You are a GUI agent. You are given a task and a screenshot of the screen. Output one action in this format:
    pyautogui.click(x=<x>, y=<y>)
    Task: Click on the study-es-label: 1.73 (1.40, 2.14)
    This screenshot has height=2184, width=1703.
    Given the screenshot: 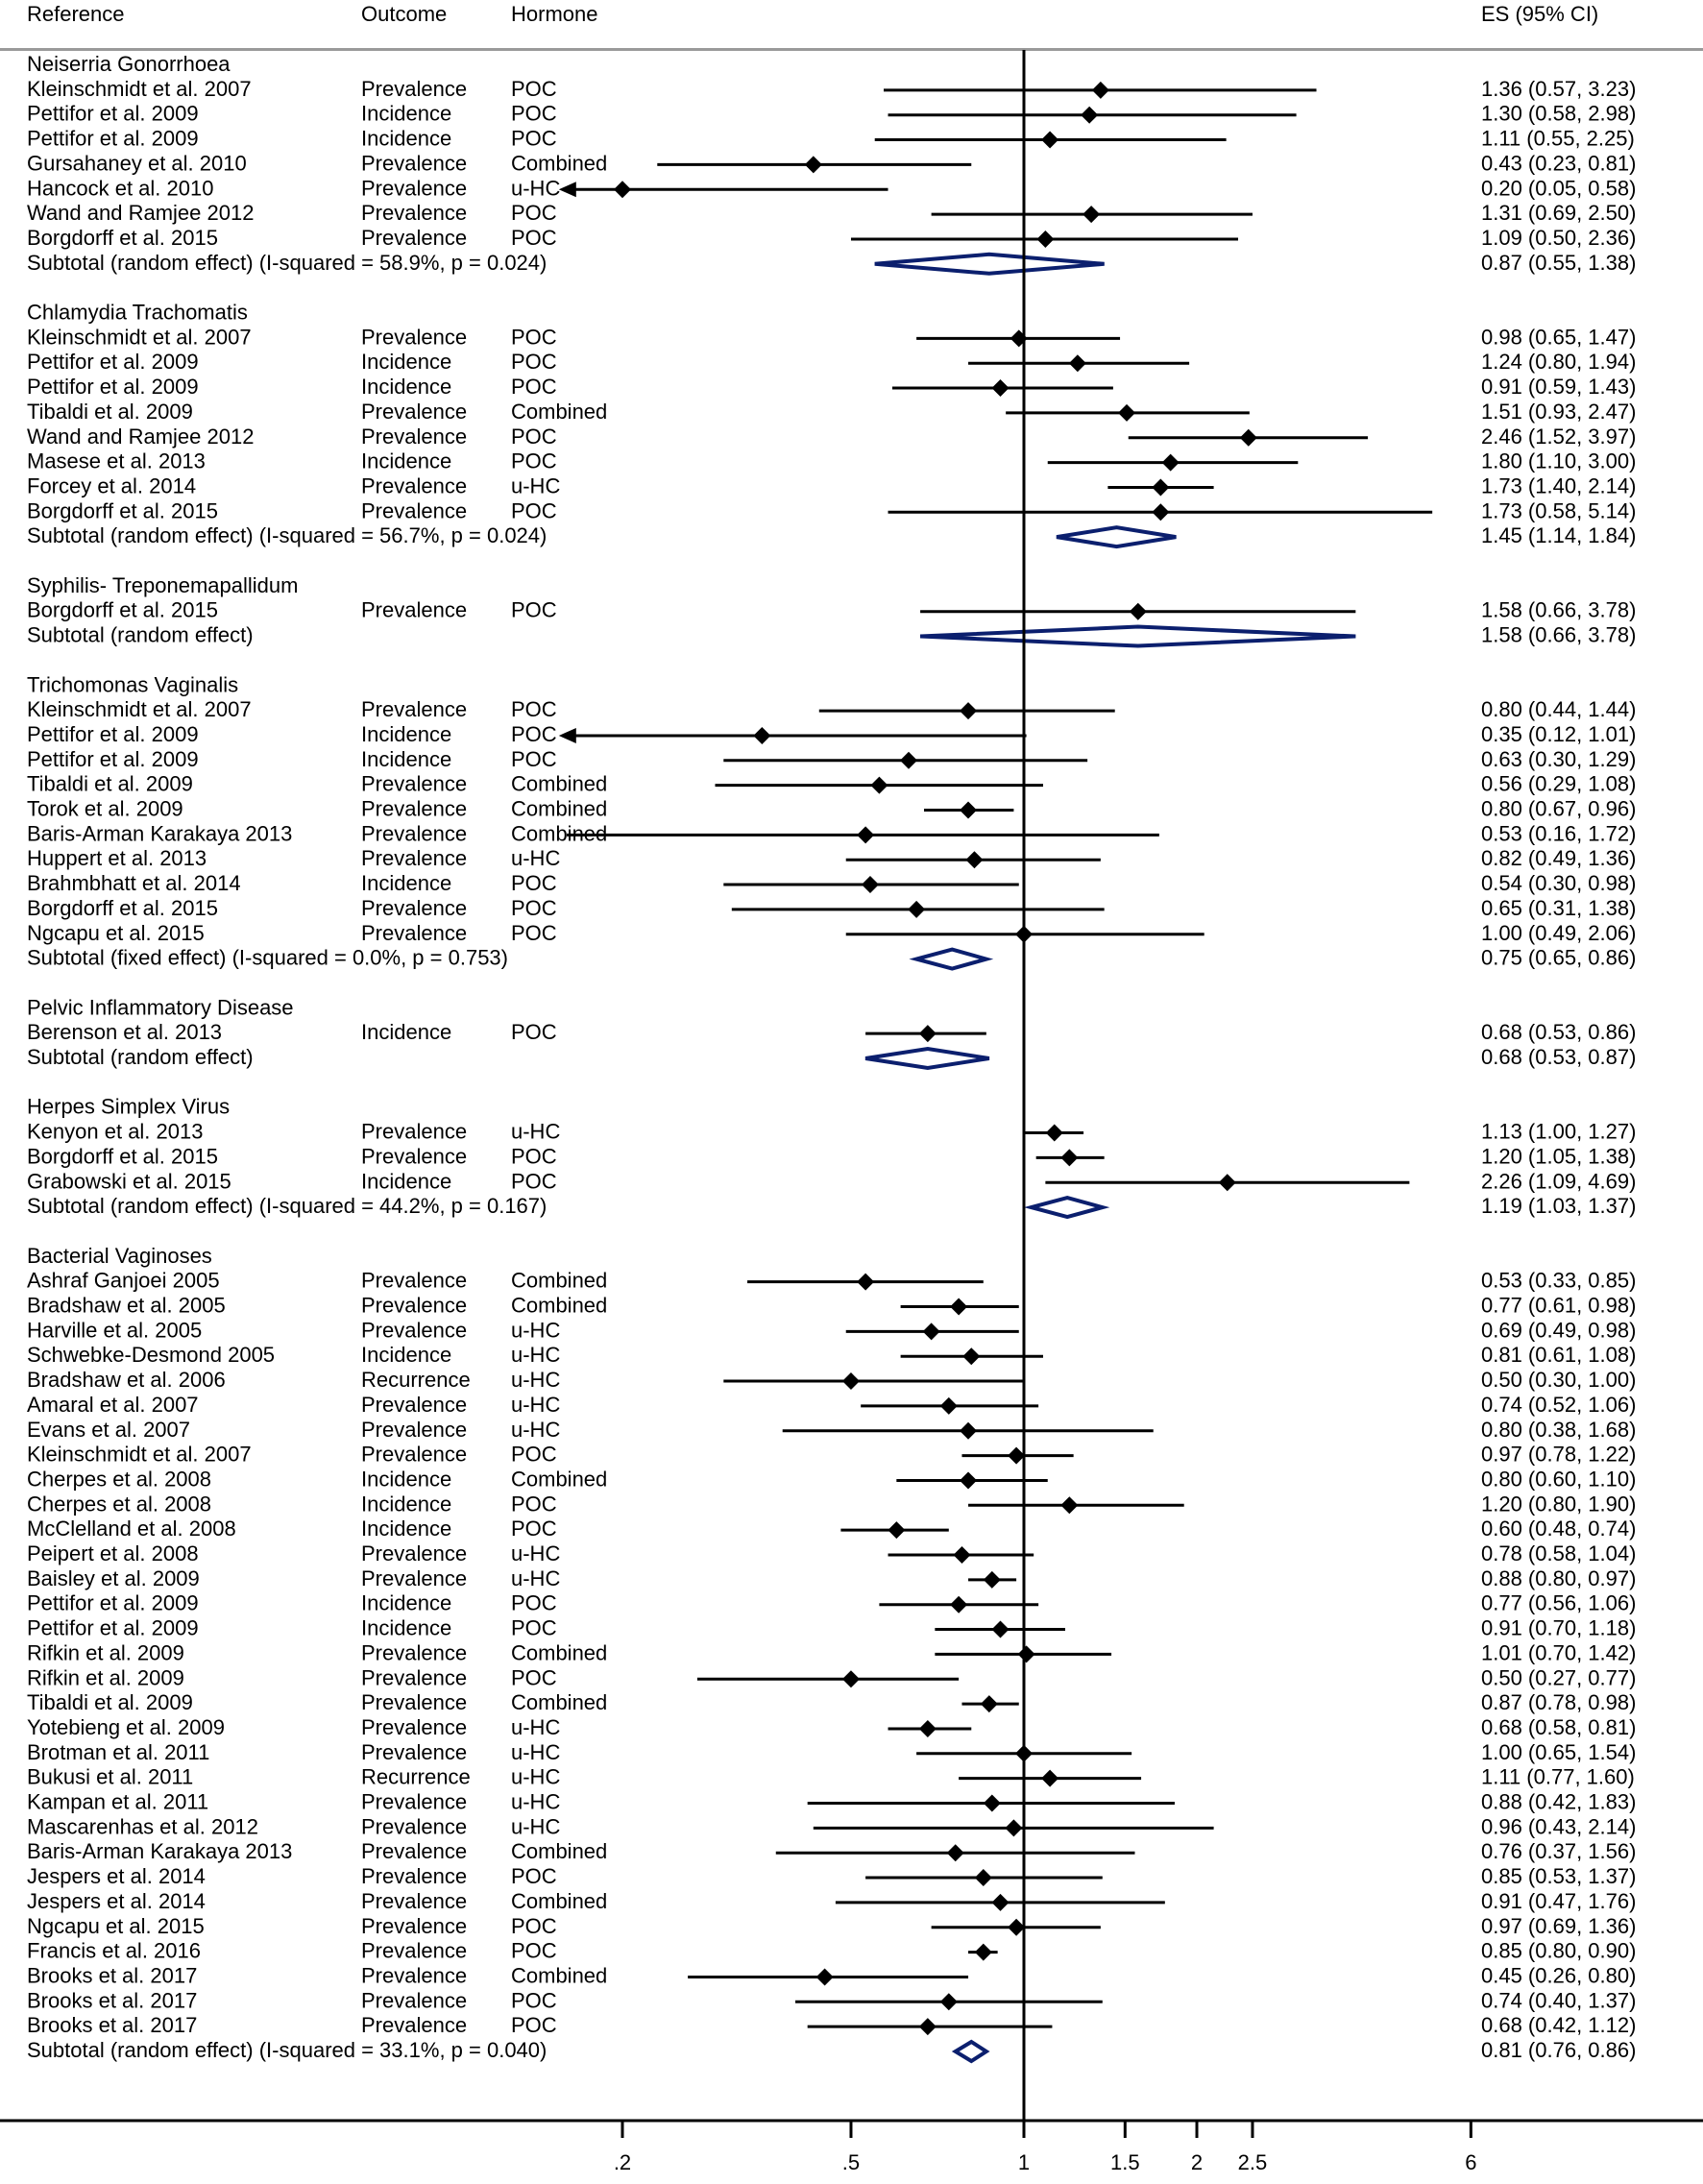 What is the action you would take?
    pyautogui.click(x=1558, y=485)
    